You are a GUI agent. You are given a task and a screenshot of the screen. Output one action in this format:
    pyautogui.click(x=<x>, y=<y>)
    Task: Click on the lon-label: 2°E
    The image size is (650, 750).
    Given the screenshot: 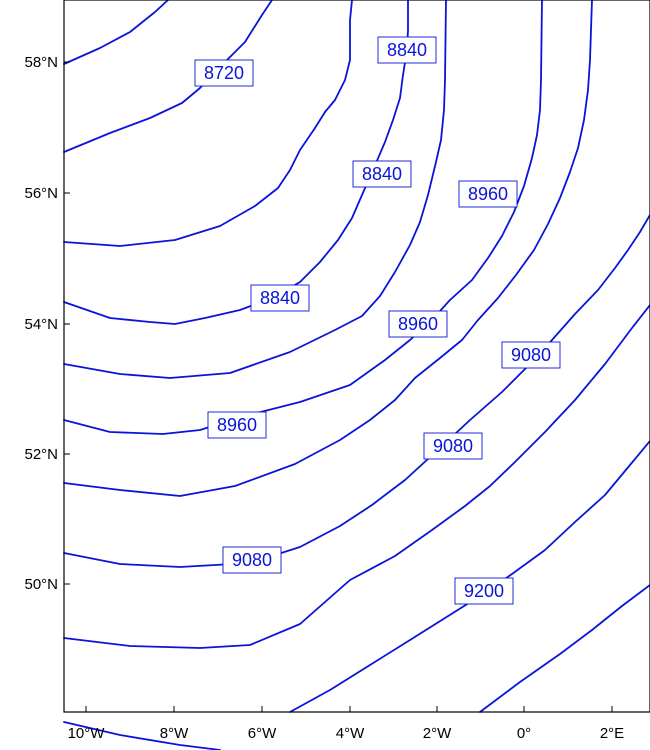 What is the action you would take?
    pyautogui.click(x=612, y=733)
    